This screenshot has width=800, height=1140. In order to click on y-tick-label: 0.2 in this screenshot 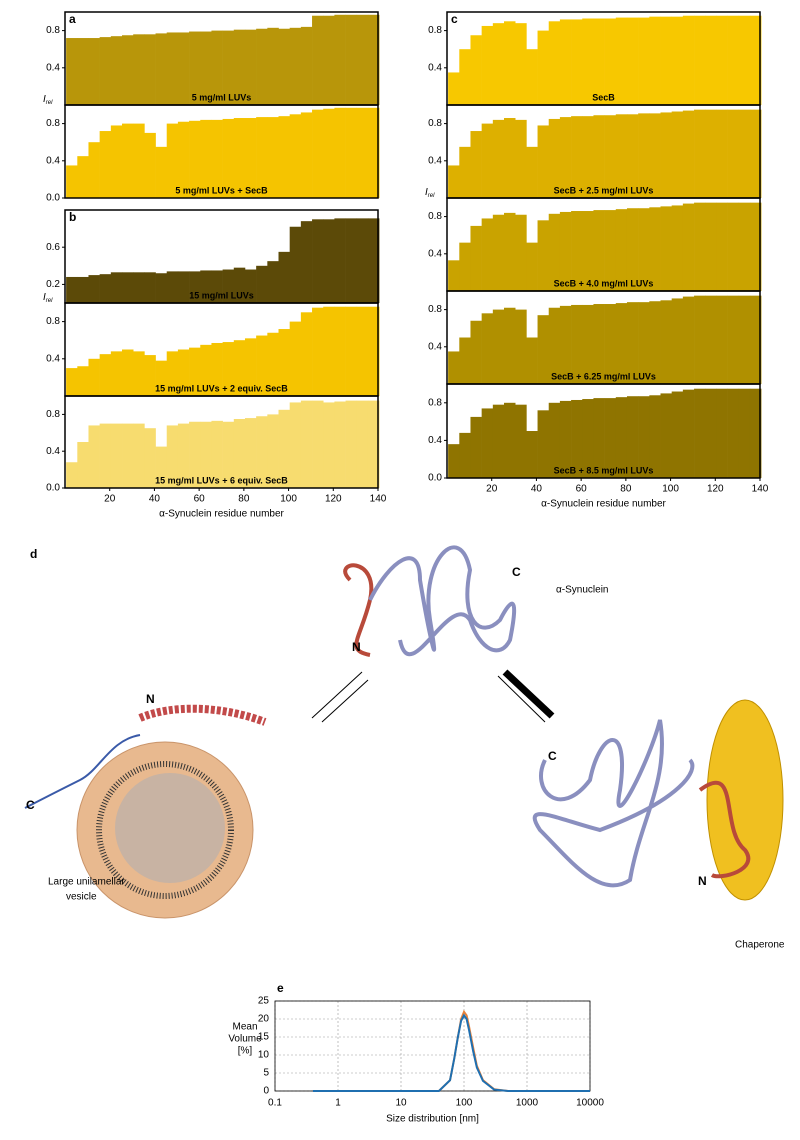, I will do `click(53, 284)`.